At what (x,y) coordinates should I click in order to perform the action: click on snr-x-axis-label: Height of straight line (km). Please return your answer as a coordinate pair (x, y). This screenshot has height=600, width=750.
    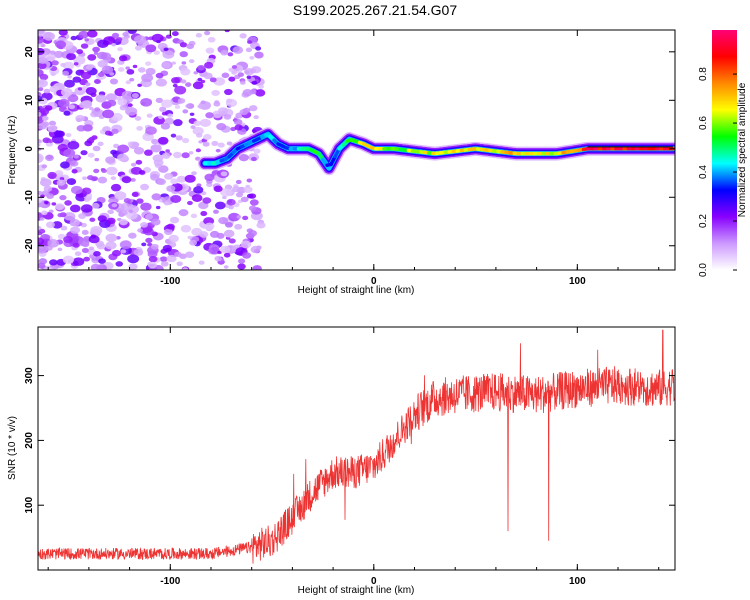
    Looking at the image, I should click on (356, 590).